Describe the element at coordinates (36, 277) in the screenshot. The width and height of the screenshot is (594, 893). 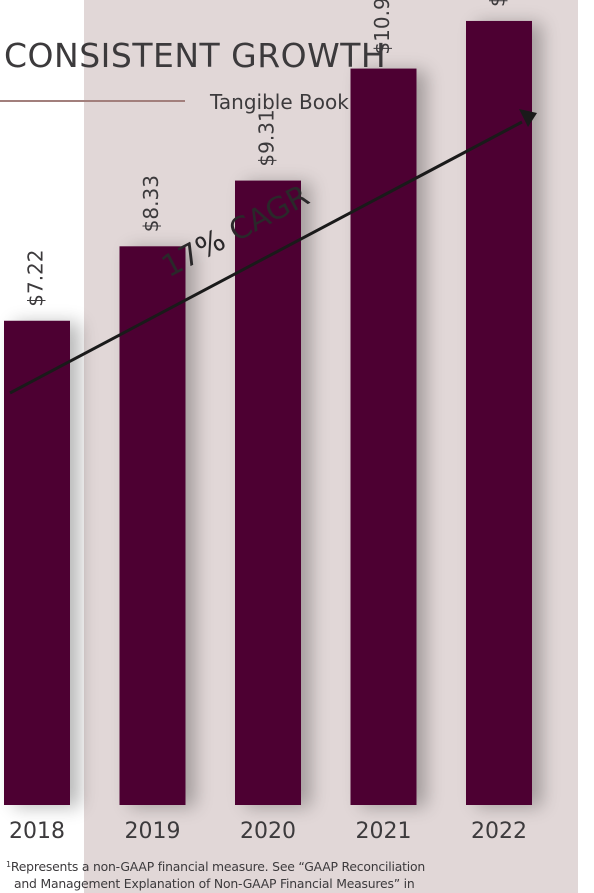
I see `value-label-2018: $7.22` at that location.